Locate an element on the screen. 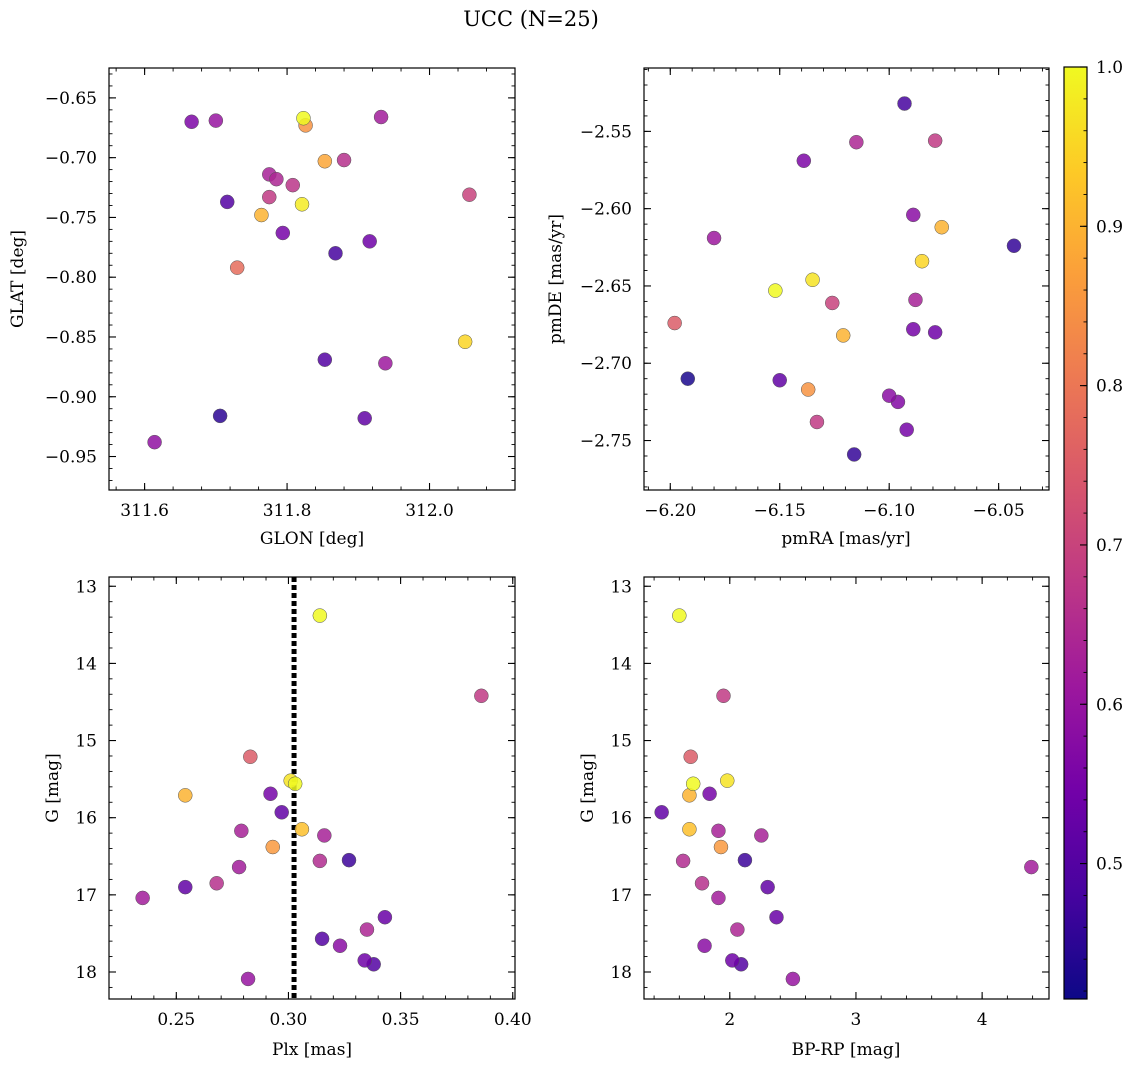 This screenshot has width=1136, height=1067. tick-labels: 2 3 4 13 14 15 16 17 18 is located at coordinates (798, 803).